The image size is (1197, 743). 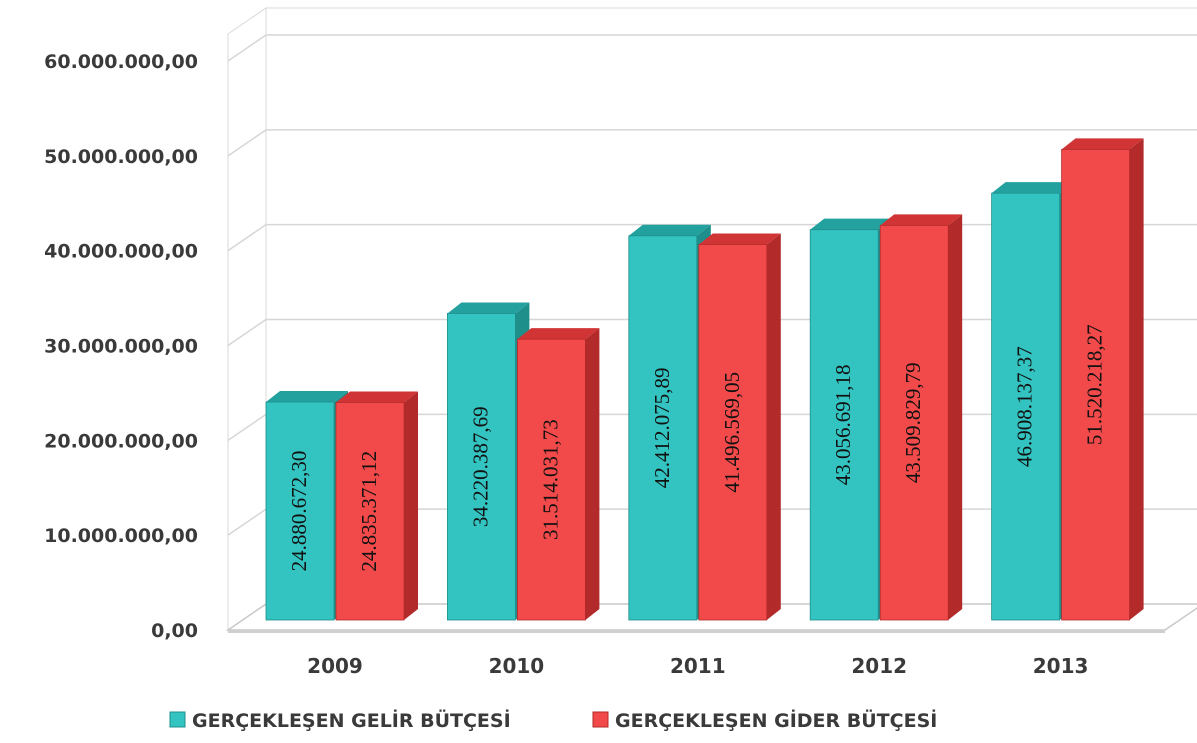 I want to click on data-label: 34.220.387,69, so click(x=480, y=466).